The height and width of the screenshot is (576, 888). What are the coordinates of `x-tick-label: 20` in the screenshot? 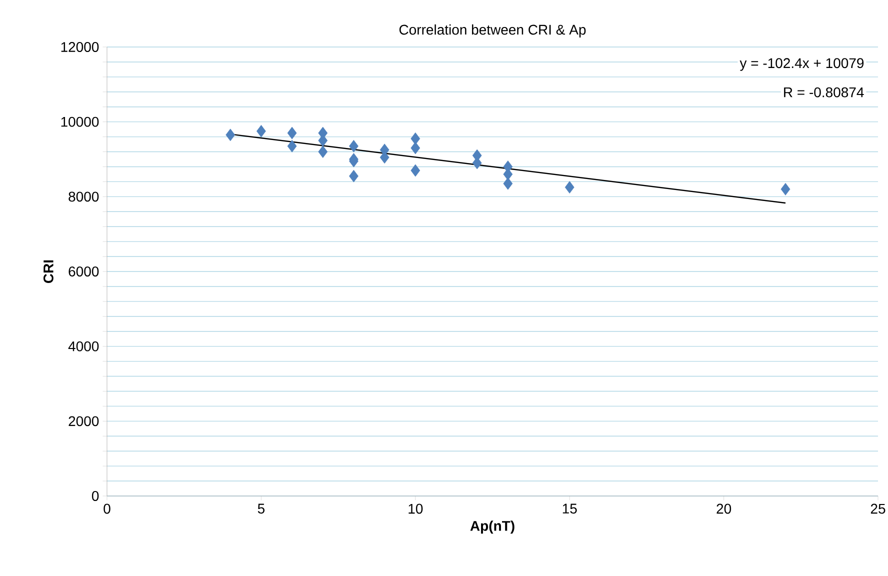 It's located at (724, 509).